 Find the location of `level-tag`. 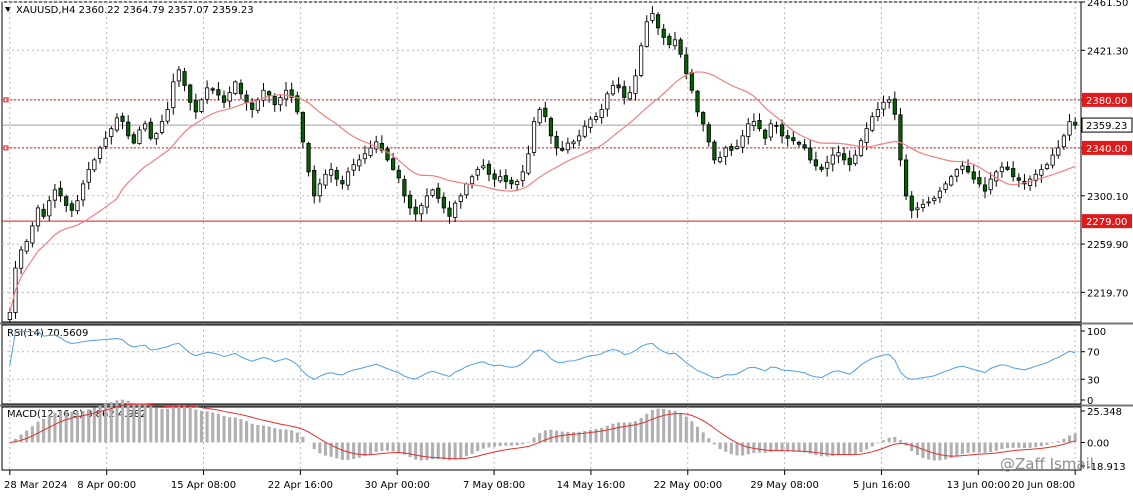

level-tag is located at coordinates (1107, 221).